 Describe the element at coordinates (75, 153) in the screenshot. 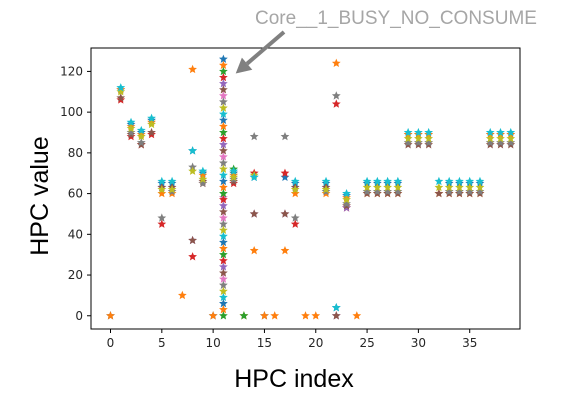

I see `y-tick-label: 80` at that location.